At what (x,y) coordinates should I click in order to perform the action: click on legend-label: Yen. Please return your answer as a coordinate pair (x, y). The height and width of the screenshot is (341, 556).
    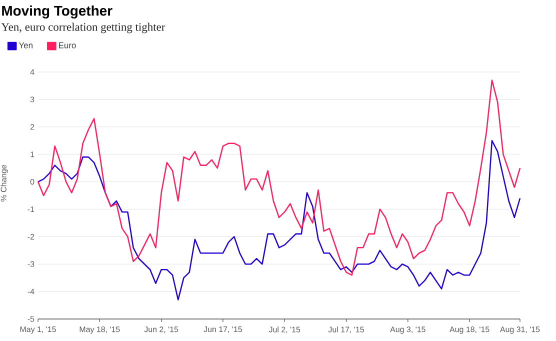
    Looking at the image, I should click on (25, 45).